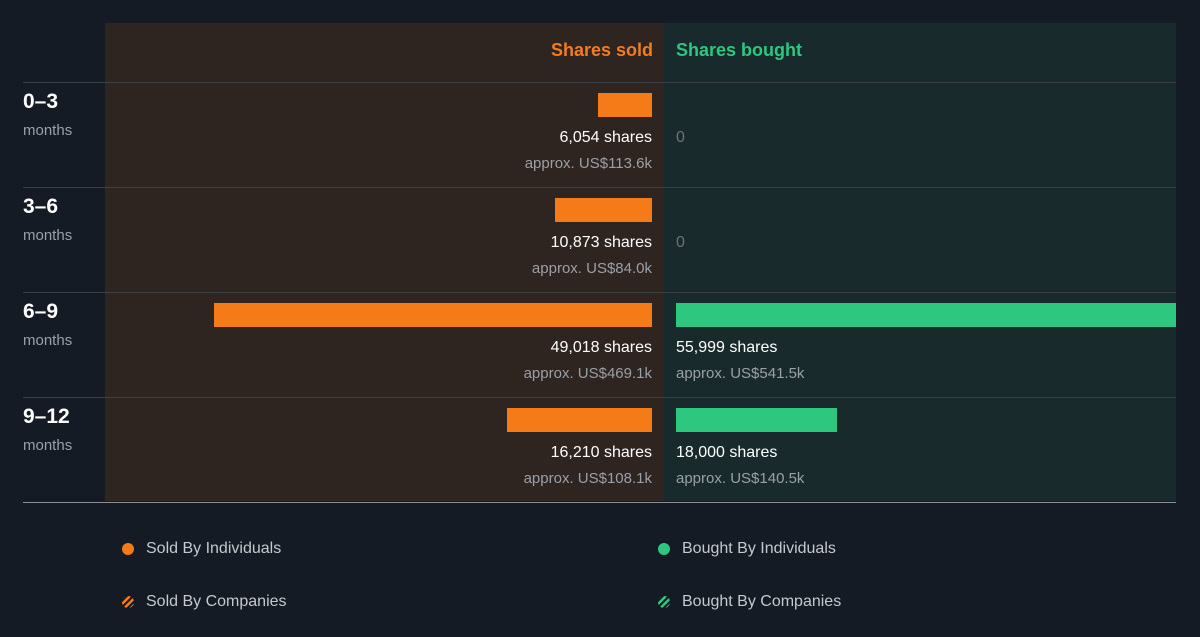  I want to click on period-label: 9–12 months, so click(47, 429).